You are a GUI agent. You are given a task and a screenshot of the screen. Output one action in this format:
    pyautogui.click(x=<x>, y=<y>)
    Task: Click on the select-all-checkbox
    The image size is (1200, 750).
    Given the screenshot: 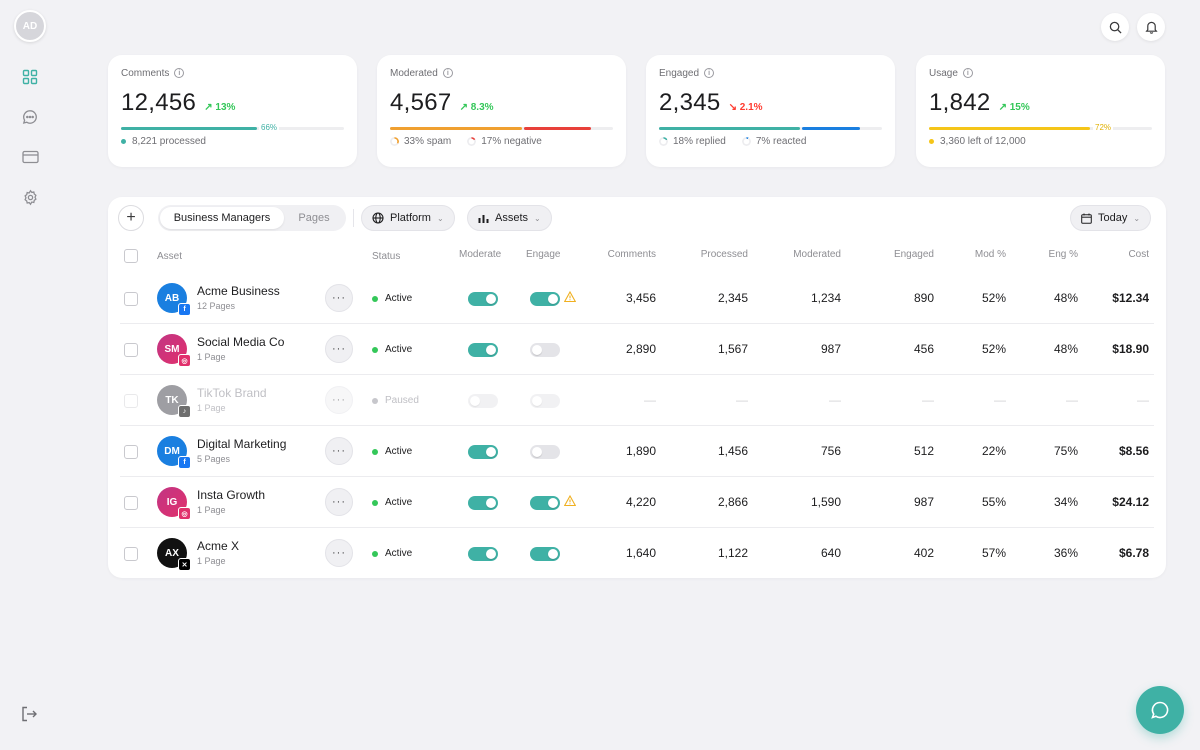 What is the action you would take?
    pyautogui.click(x=131, y=256)
    